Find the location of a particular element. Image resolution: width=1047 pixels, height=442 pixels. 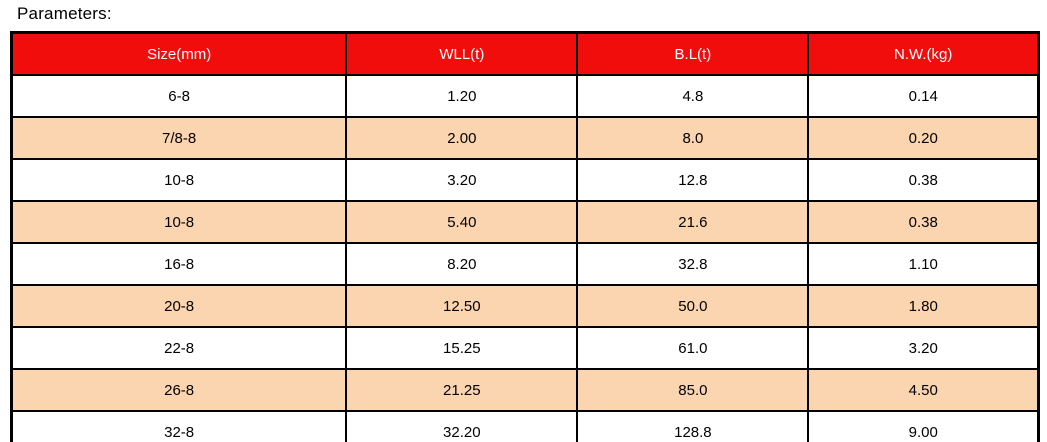

table-cell: 20-8 is located at coordinates (179, 306).